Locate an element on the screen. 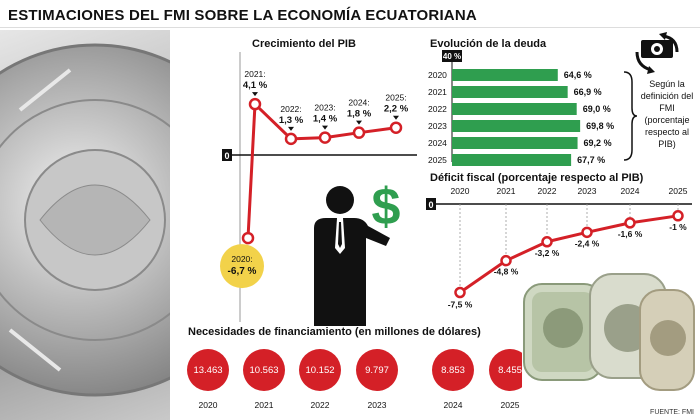 This screenshot has width=700, height=420. debt-bar-2025 is located at coordinates (512, 160).